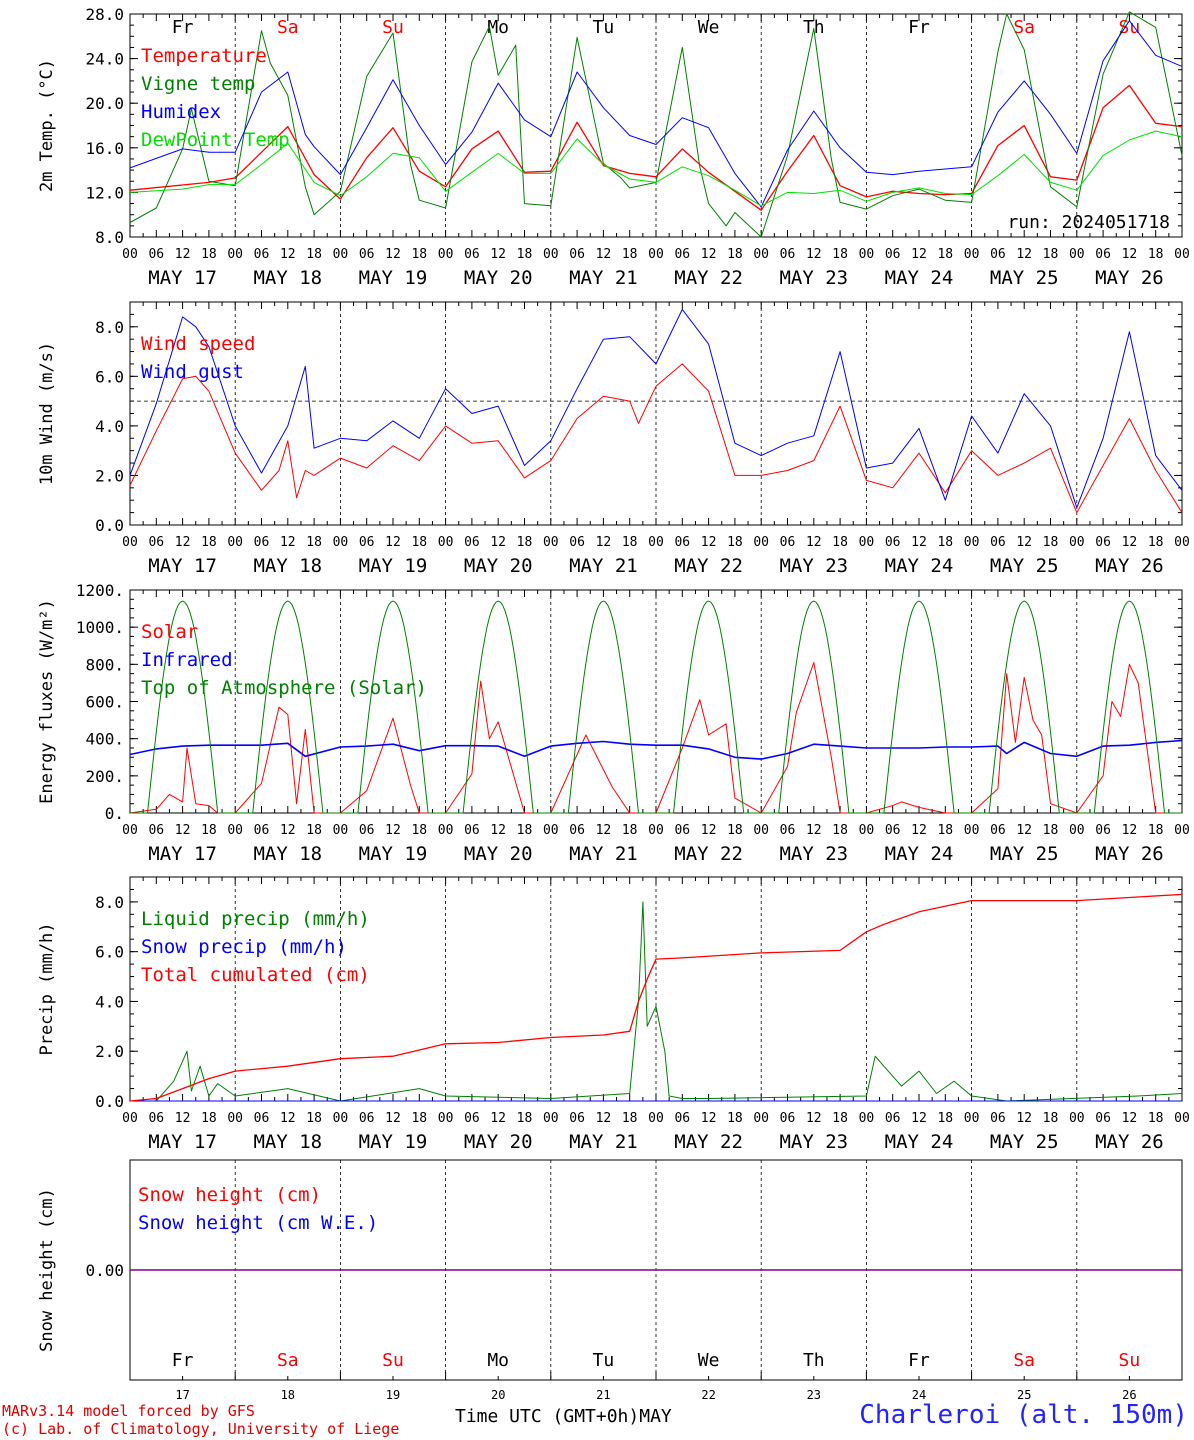  I want to click on panel1-weekday-label: Fr, so click(919, 27).